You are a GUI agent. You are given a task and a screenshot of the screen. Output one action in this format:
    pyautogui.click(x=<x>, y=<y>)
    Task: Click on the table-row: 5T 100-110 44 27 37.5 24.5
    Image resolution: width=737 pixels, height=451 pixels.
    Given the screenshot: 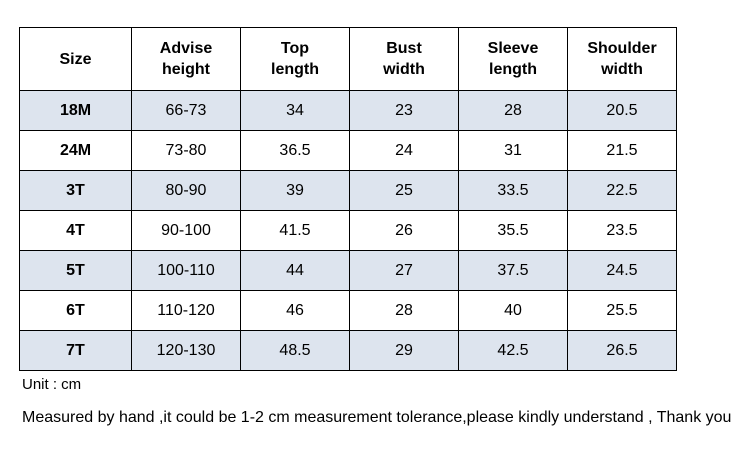 What is the action you would take?
    pyautogui.click(x=348, y=270)
    